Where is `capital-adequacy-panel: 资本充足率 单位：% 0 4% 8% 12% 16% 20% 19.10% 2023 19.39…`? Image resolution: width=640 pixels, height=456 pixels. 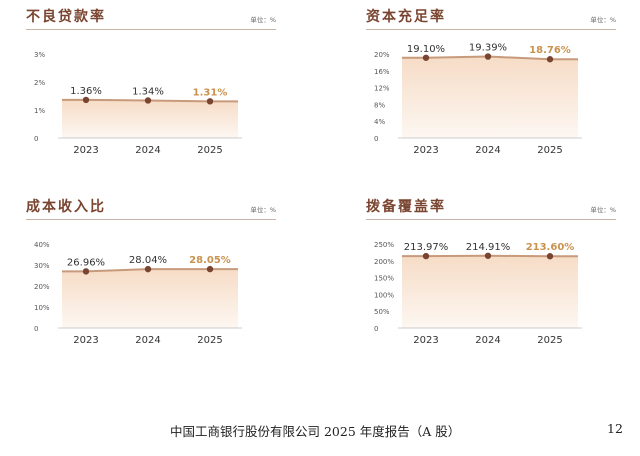
capital-adequacy-panel: 资本充足率 单位：% 0 4% 8% 12% 16% 20% 19.10% 2023 19.39… is located at coordinates (491, 91).